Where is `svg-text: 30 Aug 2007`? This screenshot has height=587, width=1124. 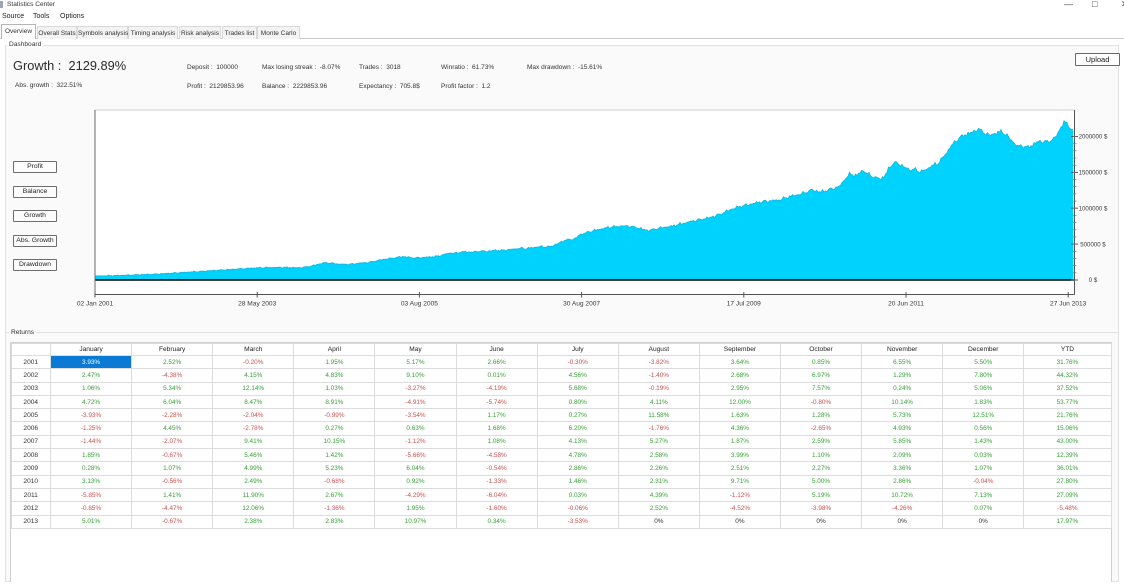 svg-text: 30 Aug 2007 is located at coordinates (581, 304).